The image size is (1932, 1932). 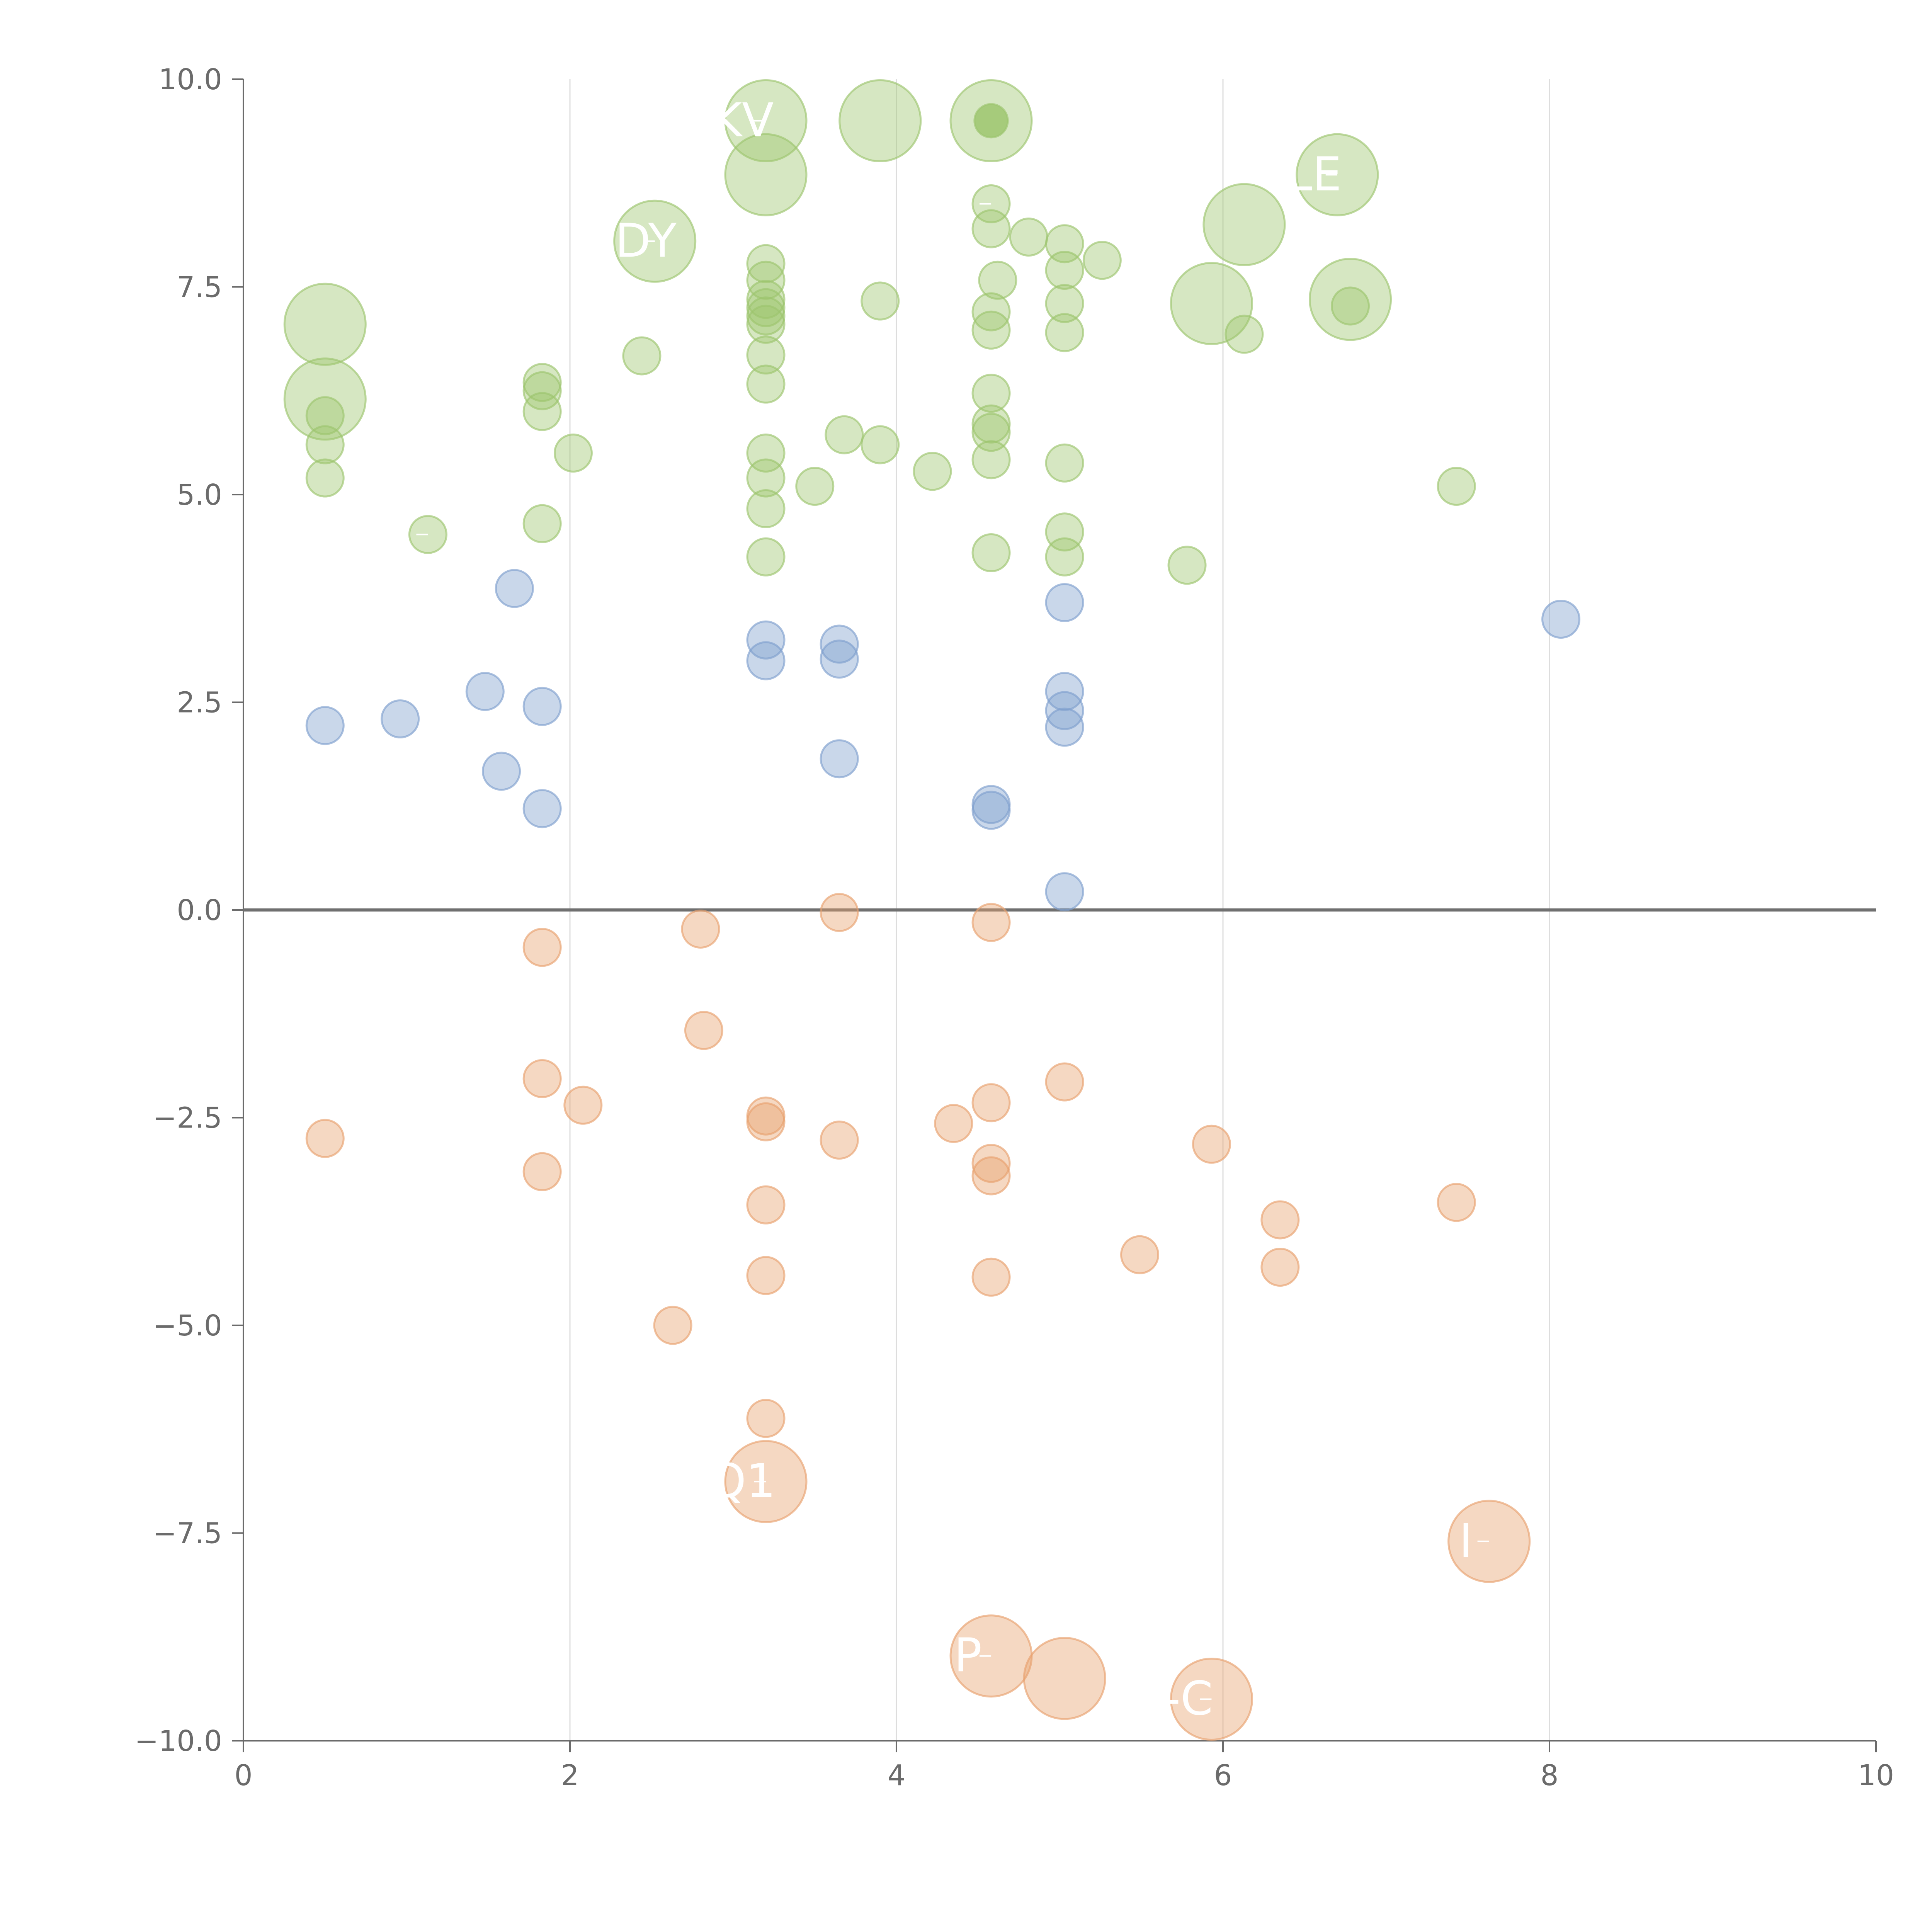 I want to click on point-label: I, so click(x=1466, y=1541).